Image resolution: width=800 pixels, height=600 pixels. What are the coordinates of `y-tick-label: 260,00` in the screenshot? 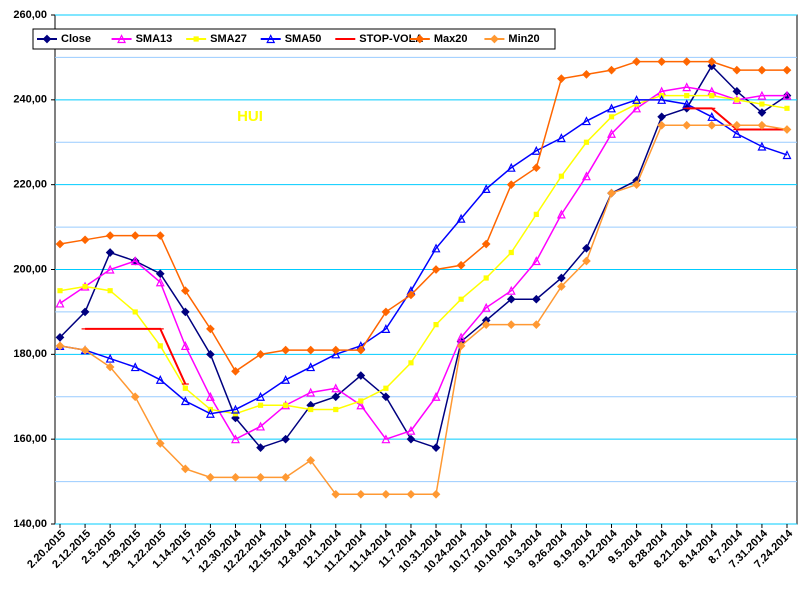 It's located at (30, 15).